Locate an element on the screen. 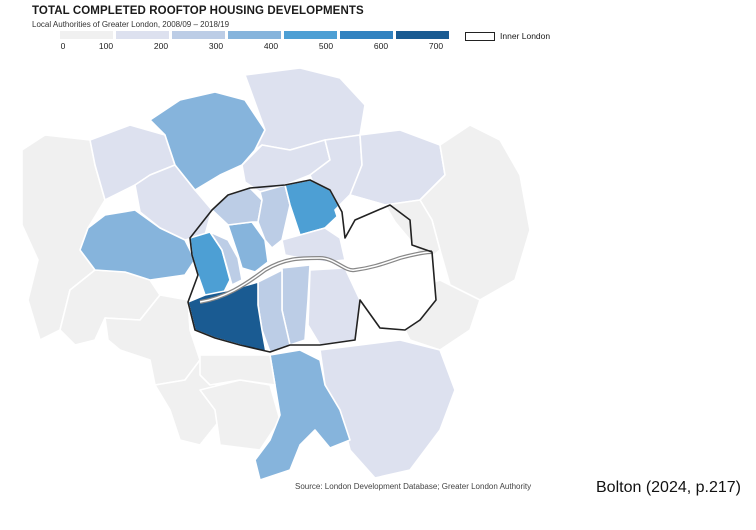  legend-tick: 200 is located at coordinates (161, 46).